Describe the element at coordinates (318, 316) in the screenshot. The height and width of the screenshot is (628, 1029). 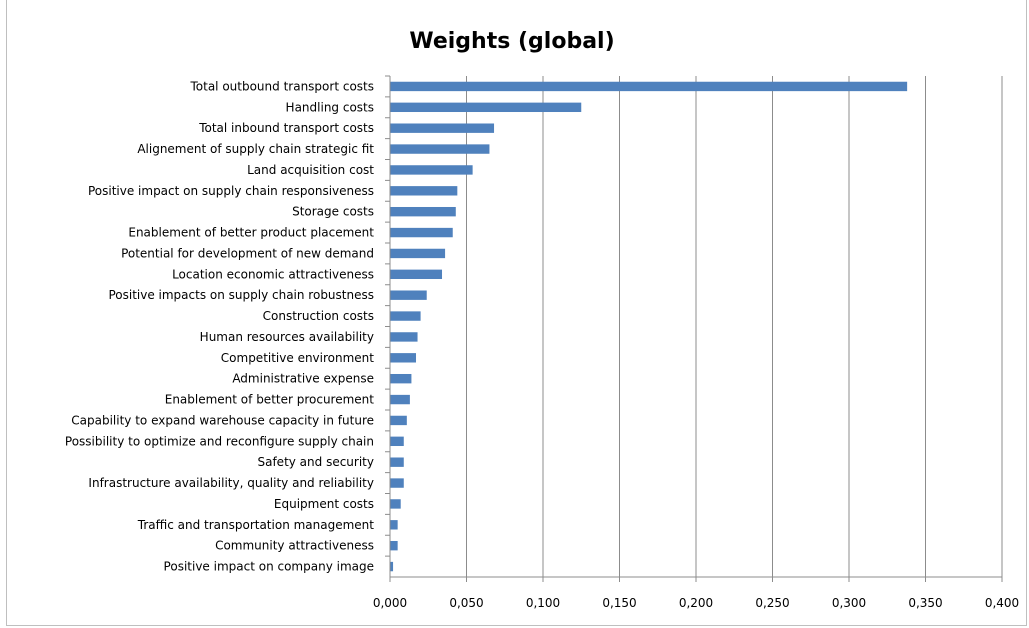
I see `category-label: Construction costs` at that location.